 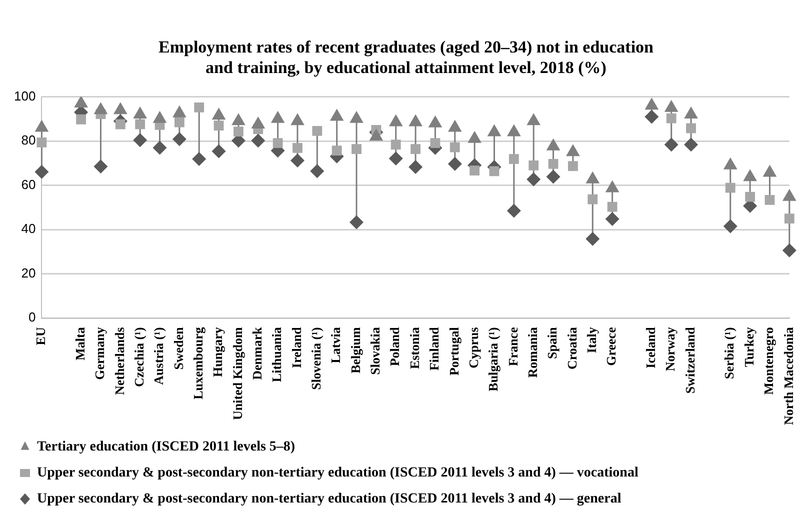 I want to click on y-tick-label: 80, so click(x=28, y=140).